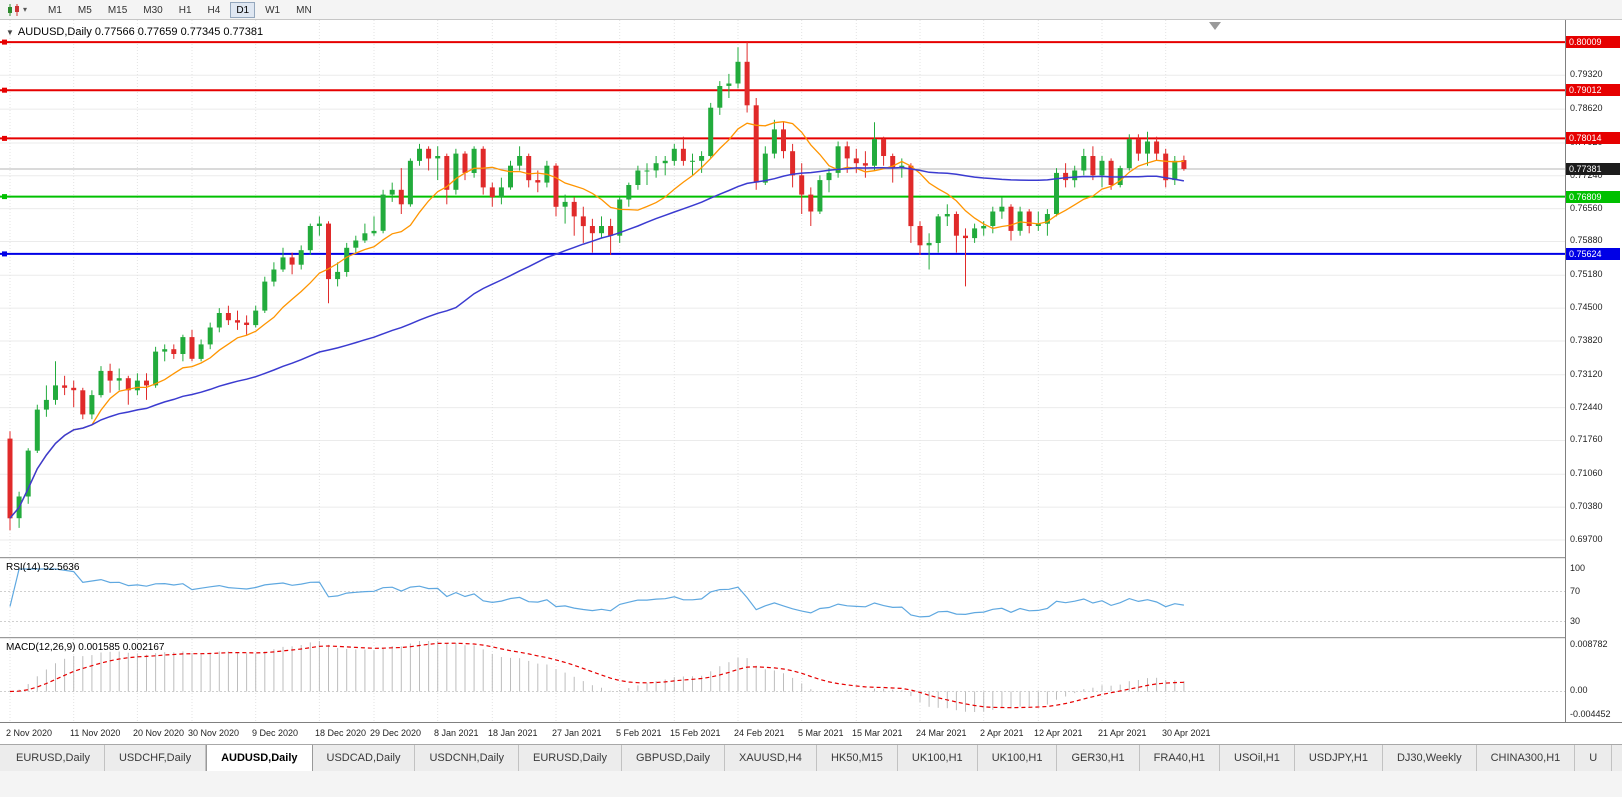 The height and width of the screenshot is (797, 1622). I want to click on price-axis-label: 0.72440, so click(1586, 407).